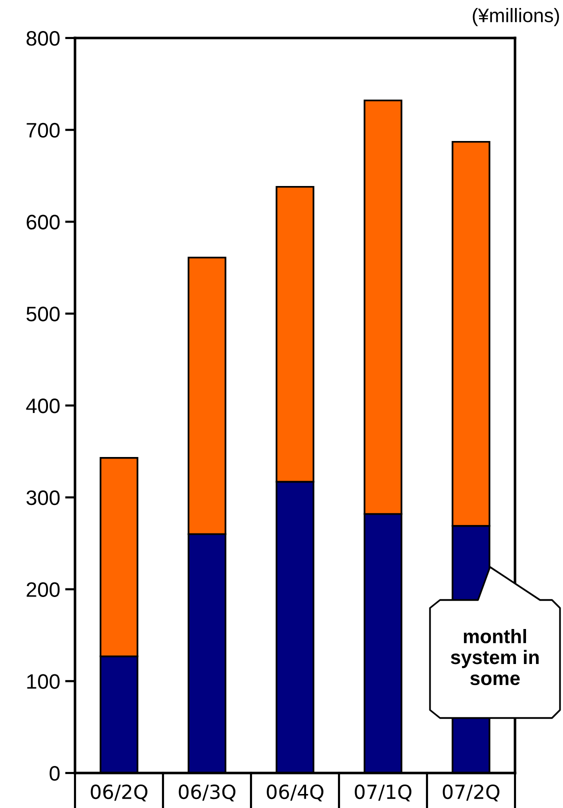  What do you see at coordinates (43, 590) in the screenshot?
I see `y-tick-label: 200` at bounding box center [43, 590].